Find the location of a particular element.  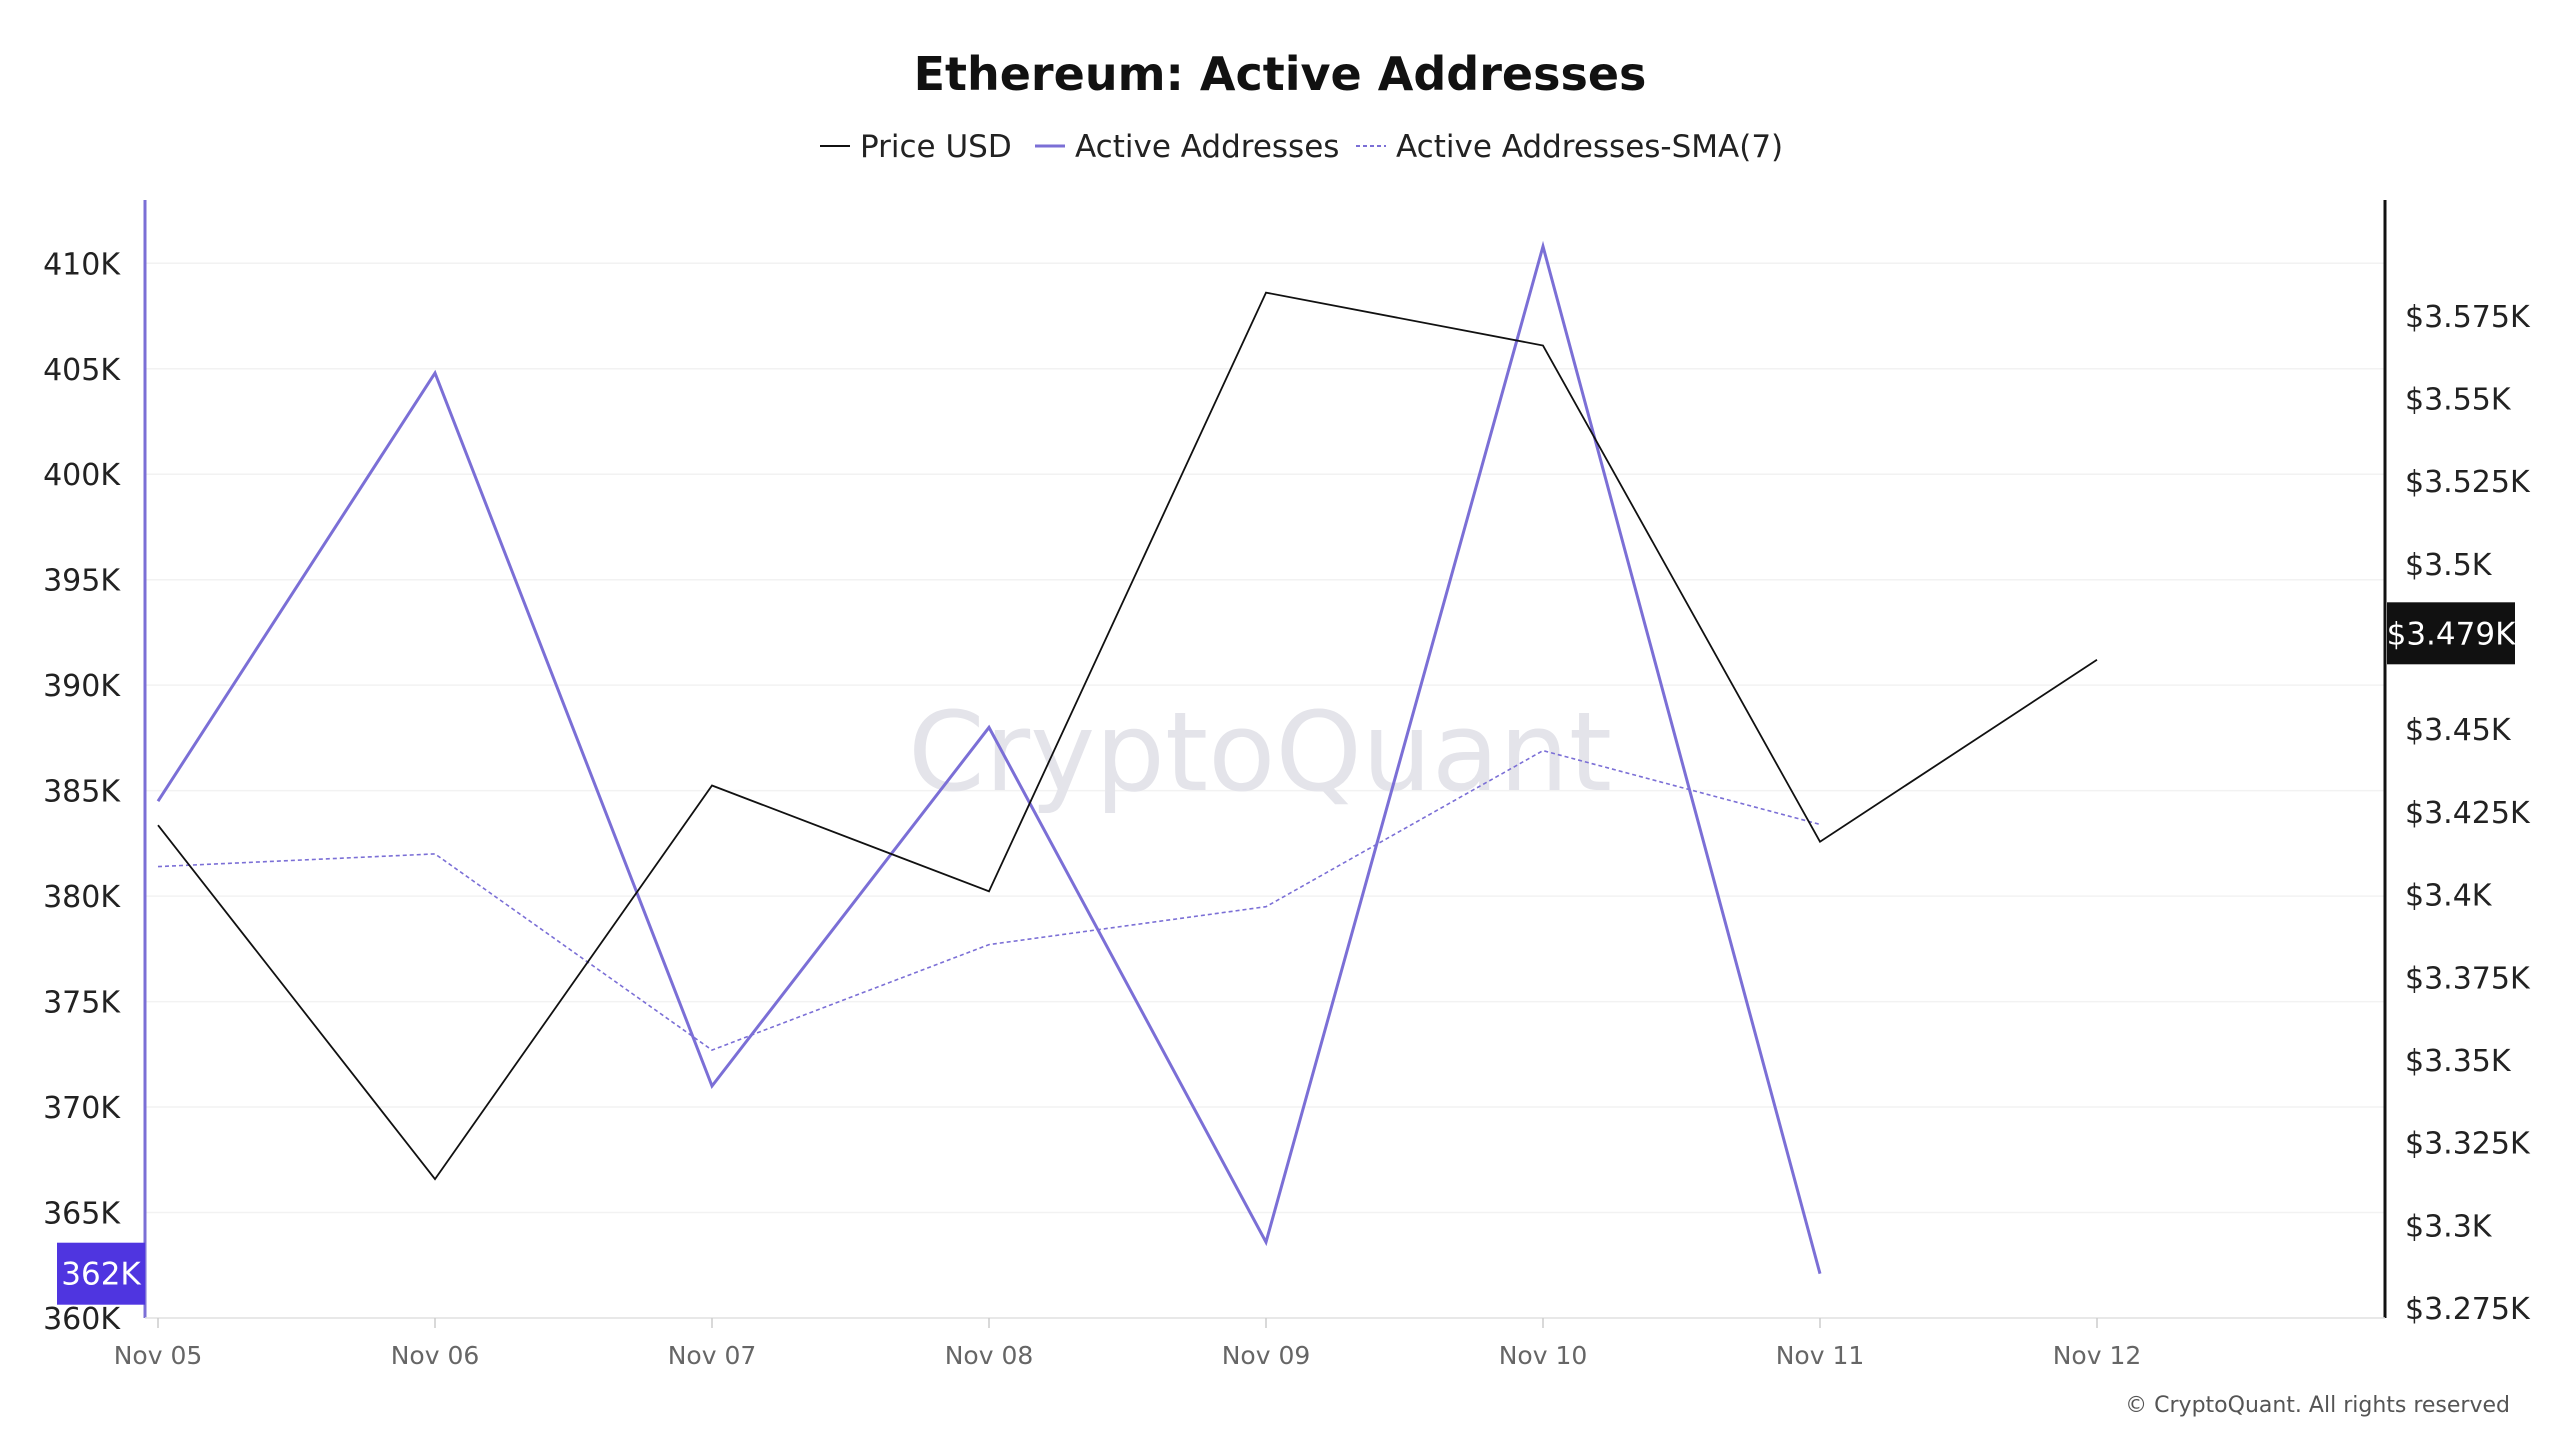

legend-item-active-addresses-sma: Active Addresses-SMA(7) is located at coordinates (1569, 147).